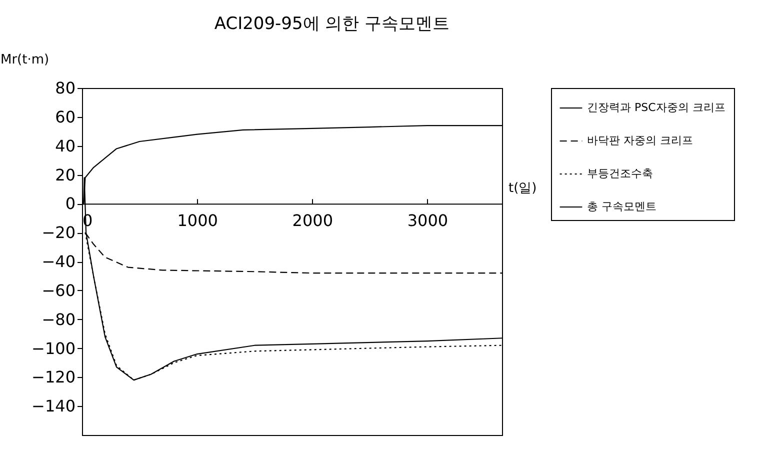 Image resolution: width=758 pixels, height=470 pixels. I want to click on y-tick-label: 0, so click(70, 204).